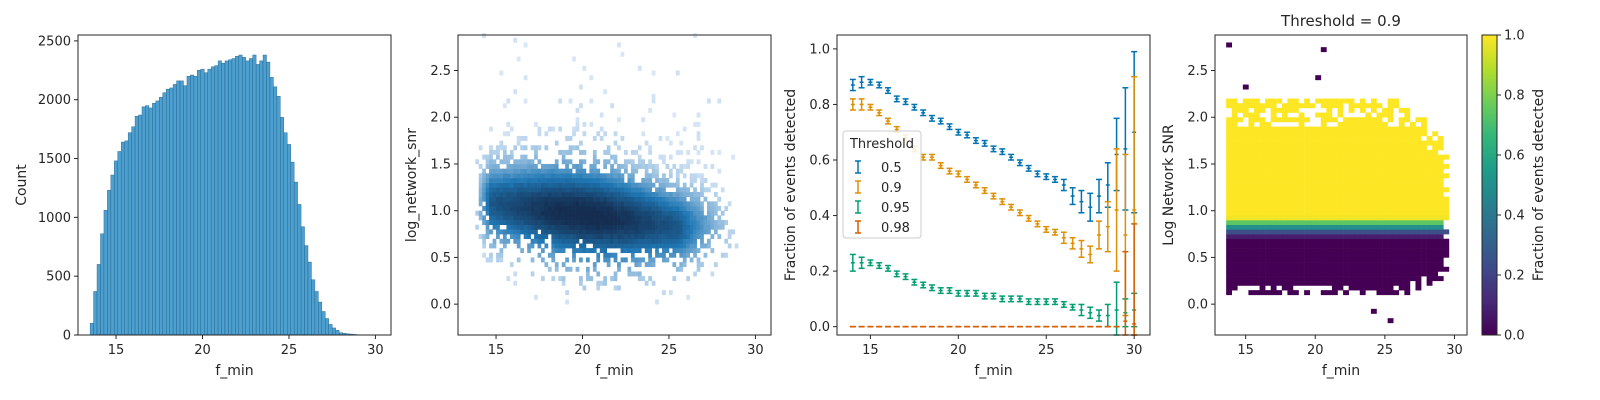  What do you see at coordinates (1197, 71) in the screenshot?
I see `y-tick-label: 2.5` at bounding box center [1197, 71].